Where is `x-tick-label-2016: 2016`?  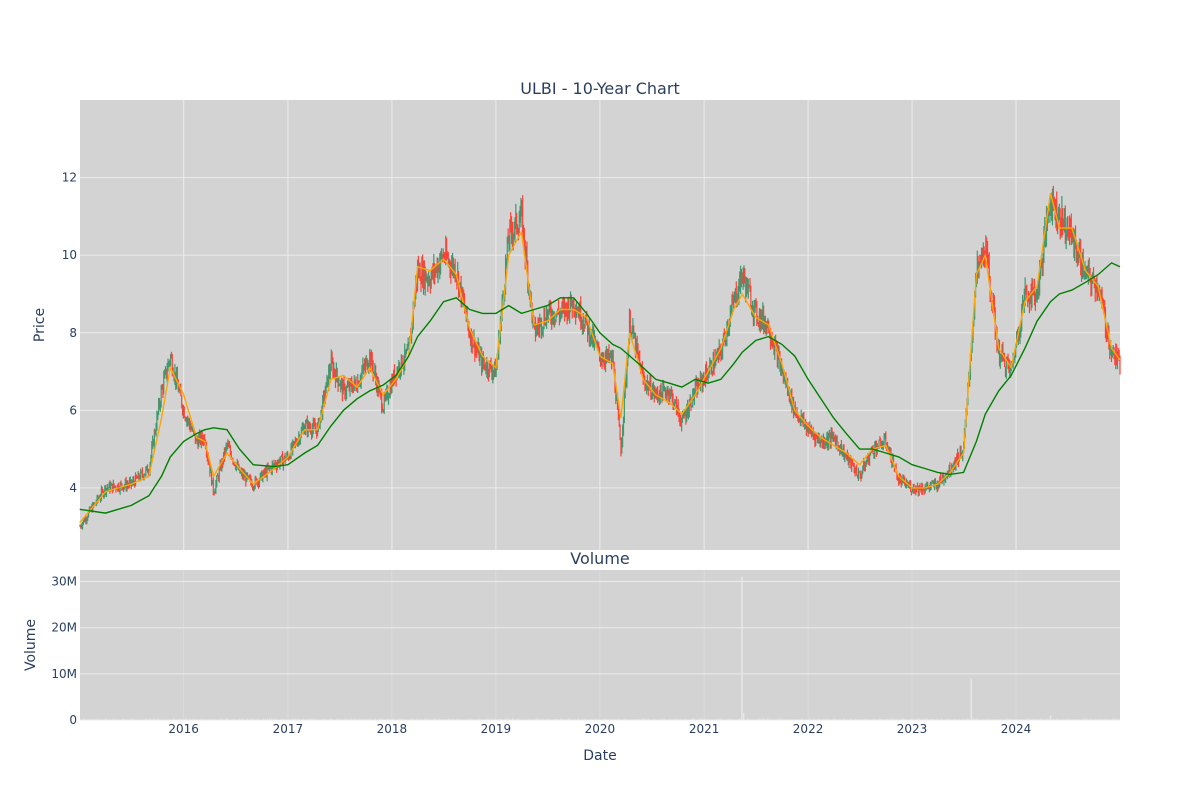 x-tick-label-2016: 2016 is located at coordinates (183, 729).